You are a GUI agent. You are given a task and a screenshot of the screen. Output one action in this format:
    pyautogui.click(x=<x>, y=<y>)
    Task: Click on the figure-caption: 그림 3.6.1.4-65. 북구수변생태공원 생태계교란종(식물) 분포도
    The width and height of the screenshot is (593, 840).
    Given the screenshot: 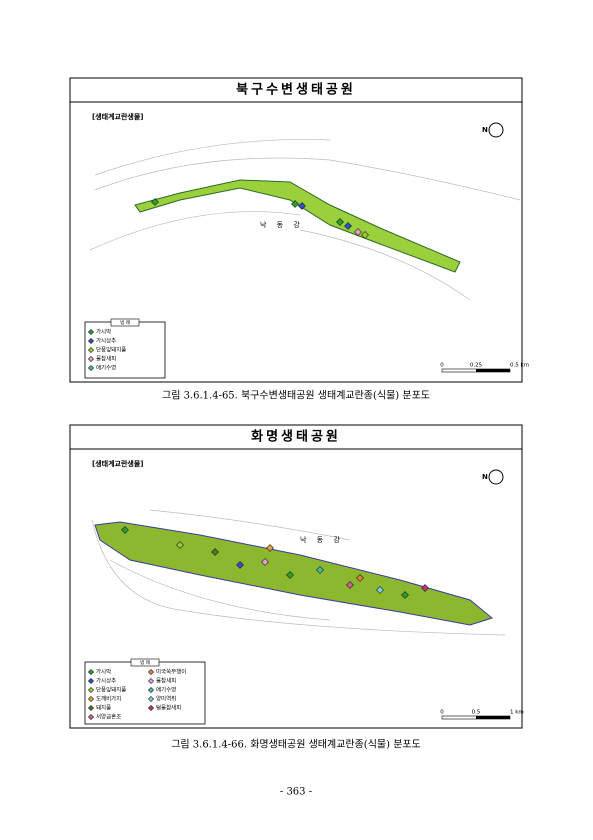 What is the action you would take?
    pyautogui.click(x=296, y=396)
    